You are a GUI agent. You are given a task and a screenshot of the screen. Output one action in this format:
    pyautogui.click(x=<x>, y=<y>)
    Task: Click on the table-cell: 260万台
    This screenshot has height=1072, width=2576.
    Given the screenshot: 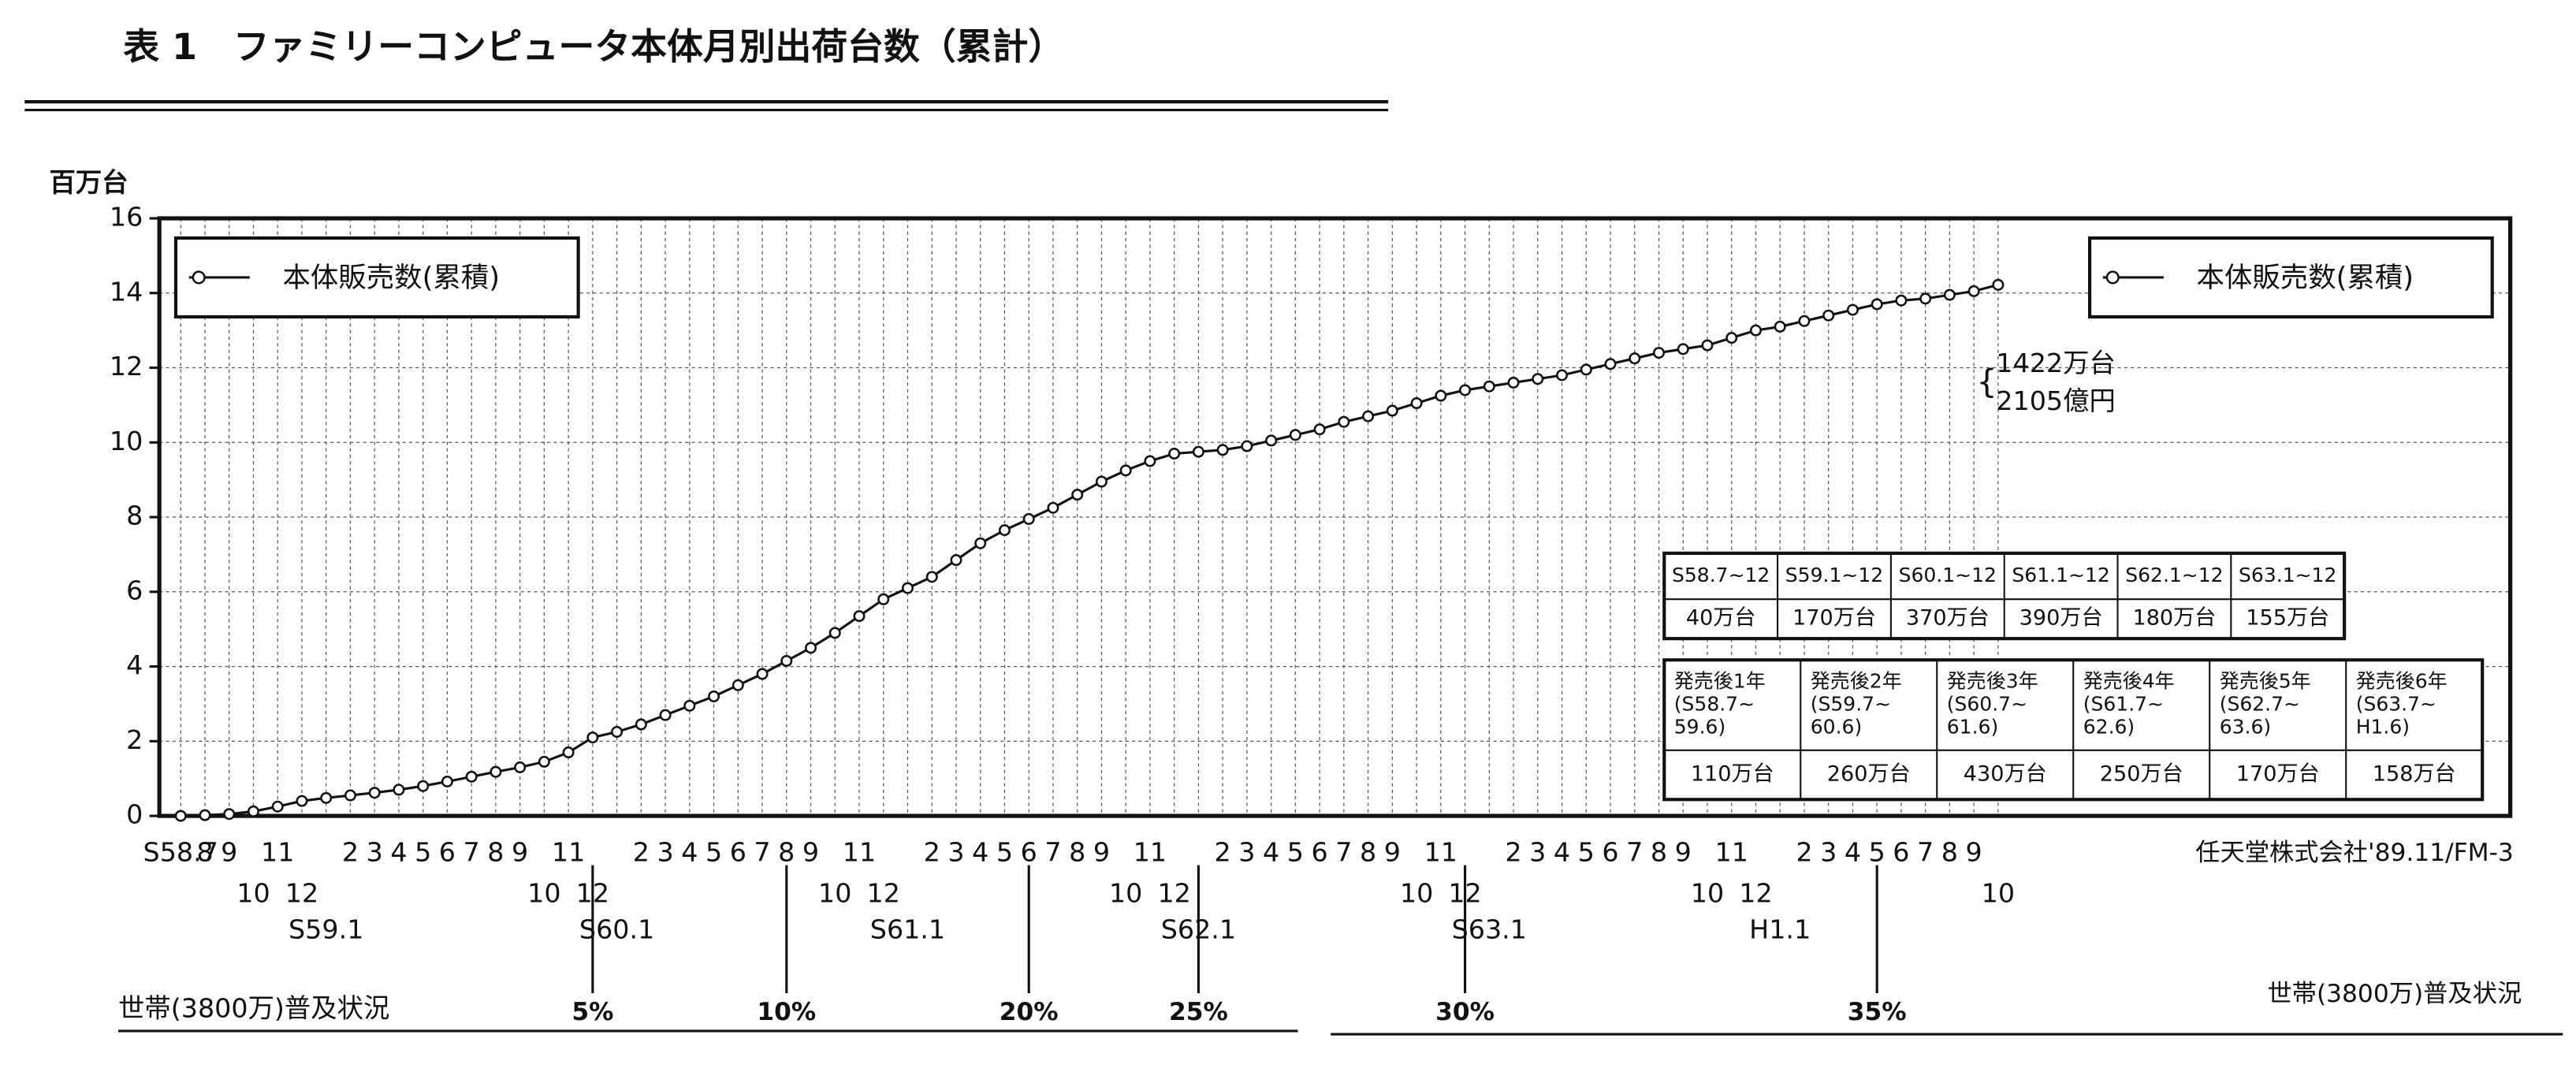 What is the action you would take?
    pyautogui.click(x=1869, y=774)
    